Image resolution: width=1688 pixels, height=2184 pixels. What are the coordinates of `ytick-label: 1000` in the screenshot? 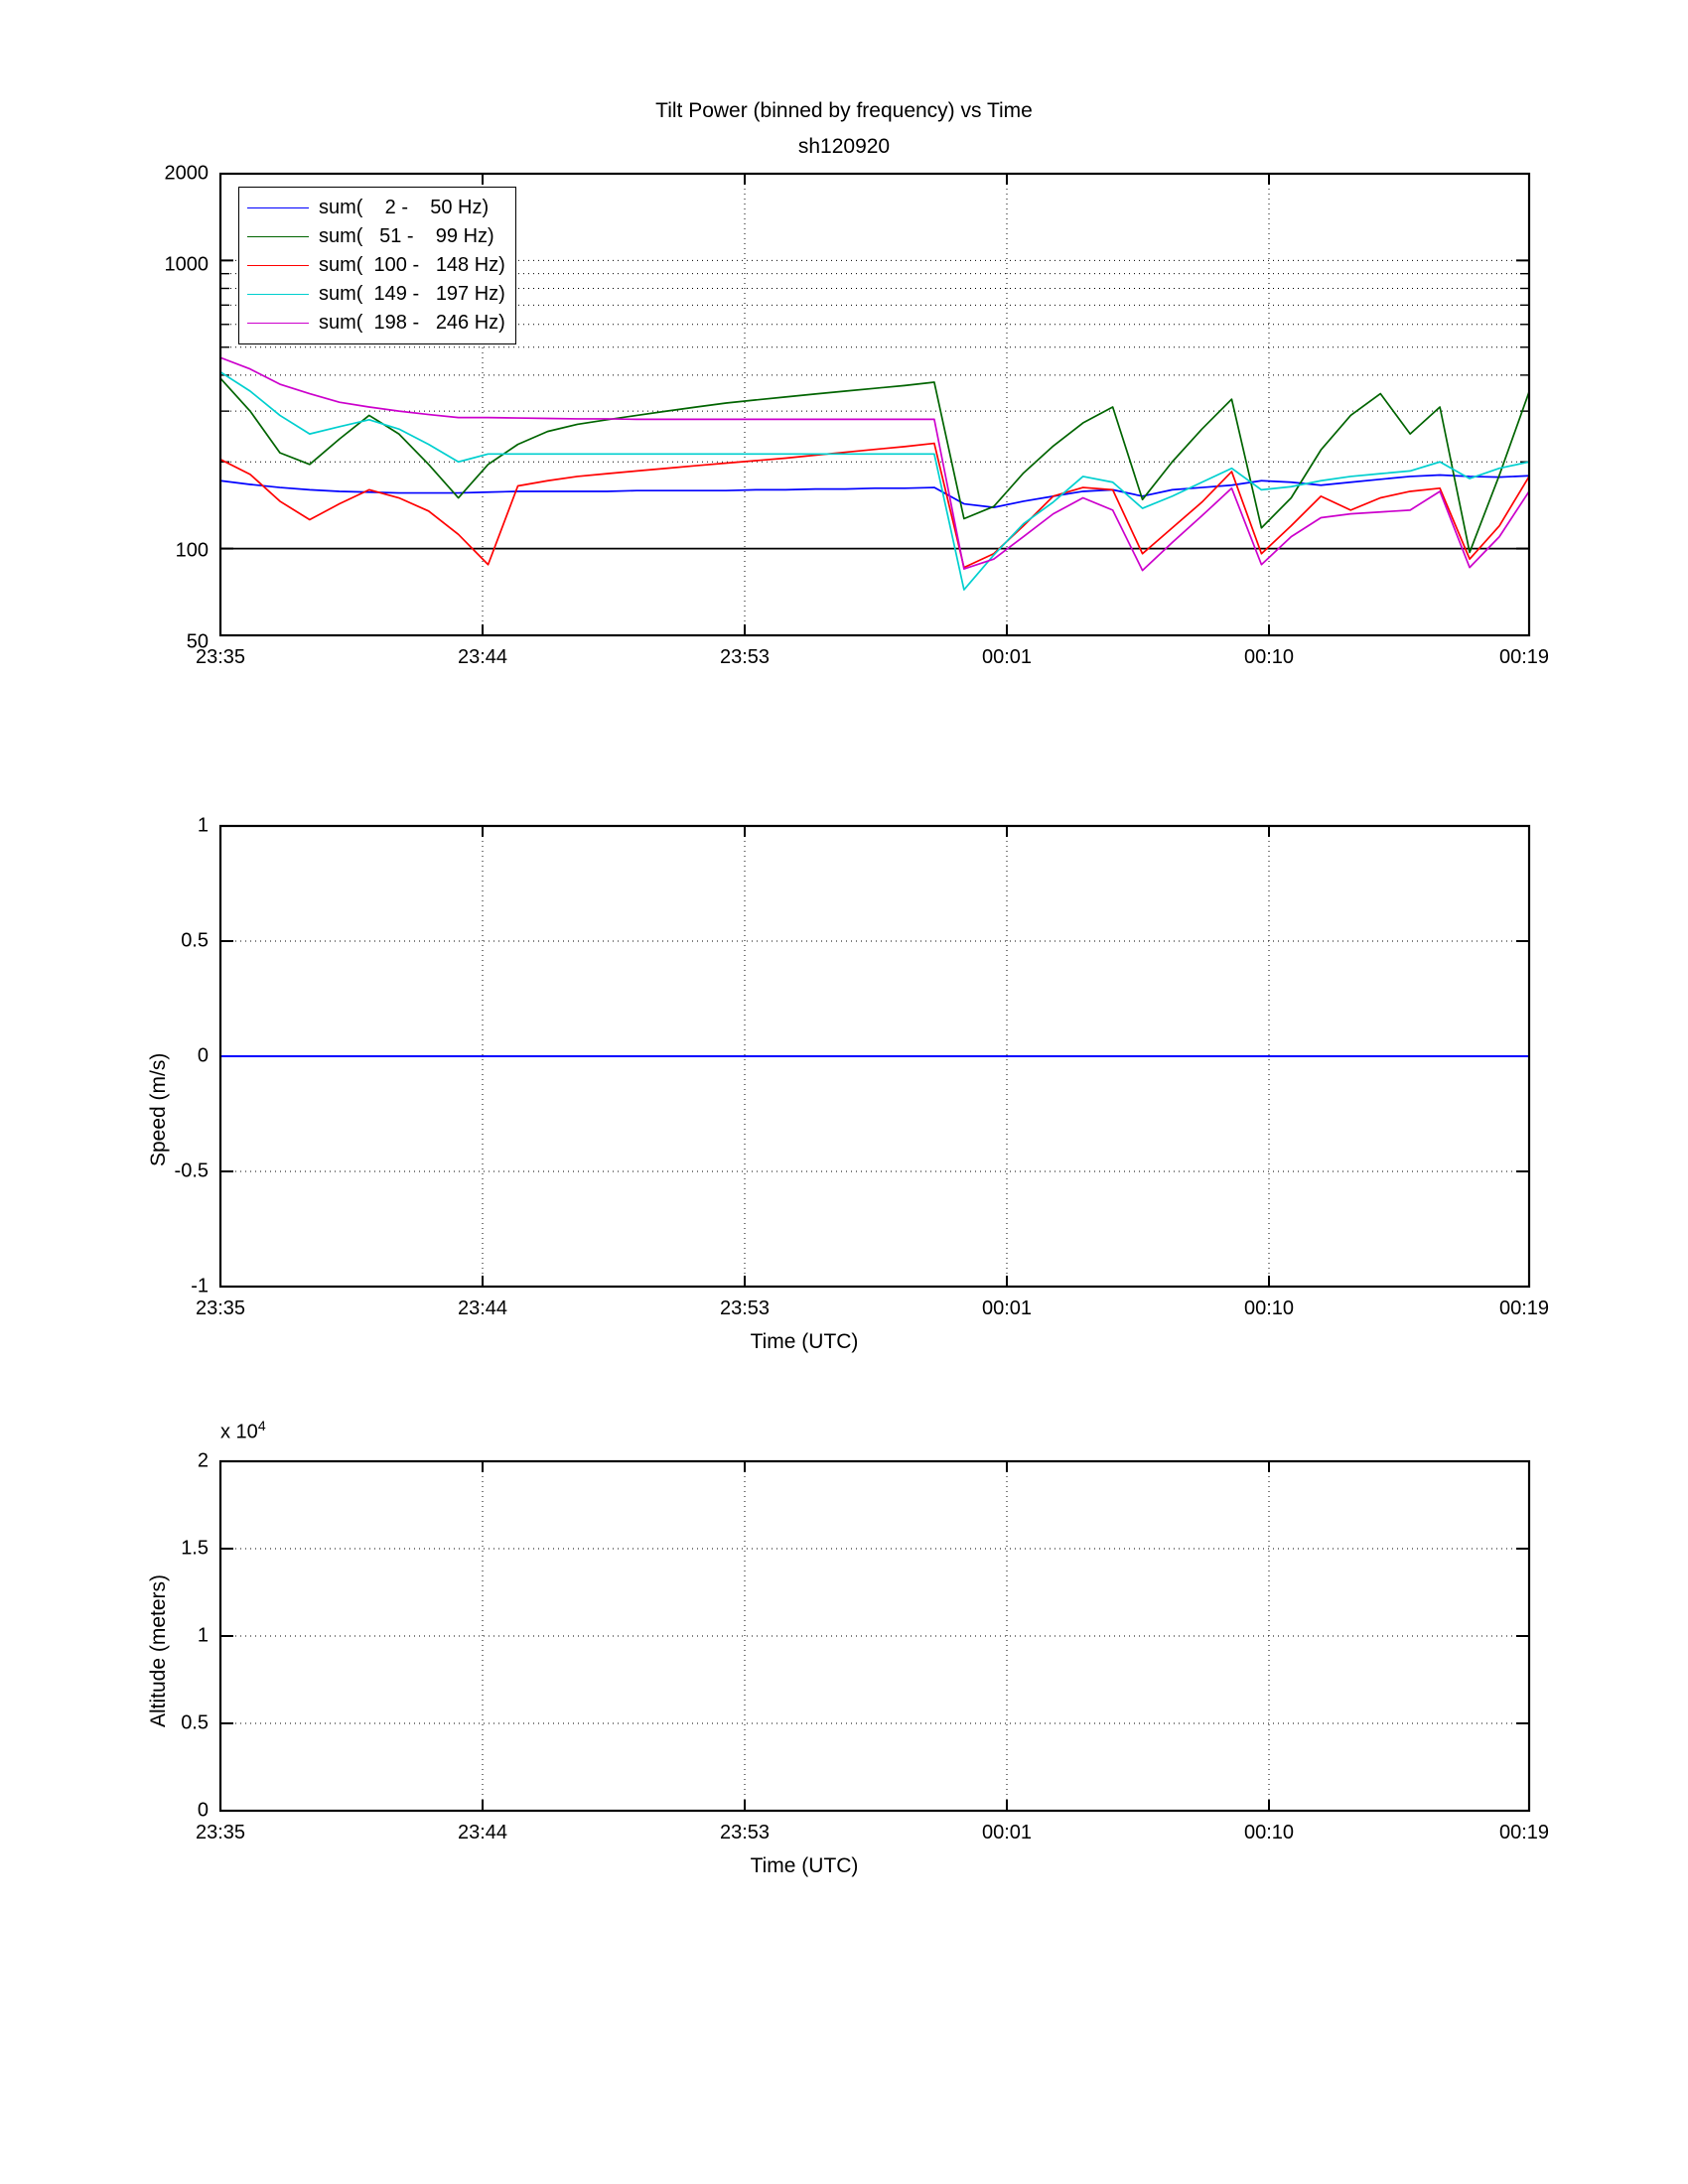 It's located at (187, 264).